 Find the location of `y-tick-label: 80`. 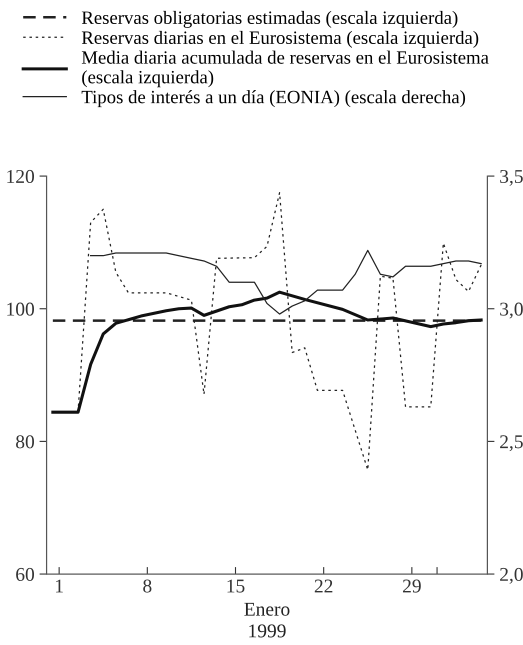

y-tick-label: 80 is located at coordinates (25, 441).